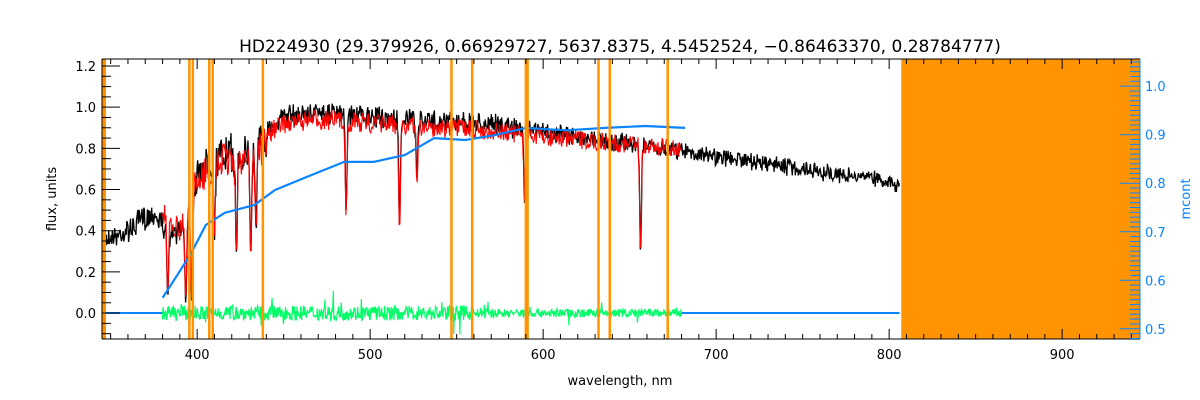 This screenshot has height=400, width=1200. I want to click on y2-tick-label: 0.7, so click(1155, 233).